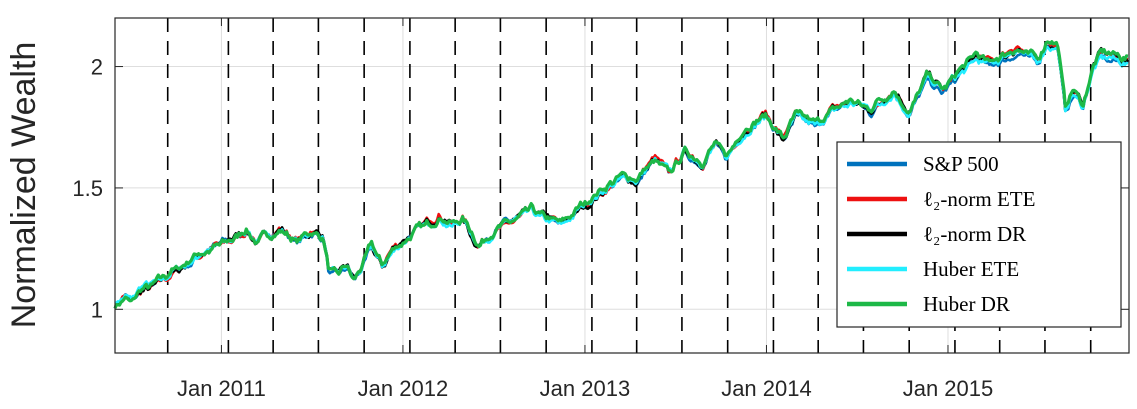 Image resolution: width=1137 pixels, height=409 pixels. What do you see at coordinates (766, 388) in the screenshot?
I see `x-tick-label: Jan 2014` at bounding box center [766, 388].